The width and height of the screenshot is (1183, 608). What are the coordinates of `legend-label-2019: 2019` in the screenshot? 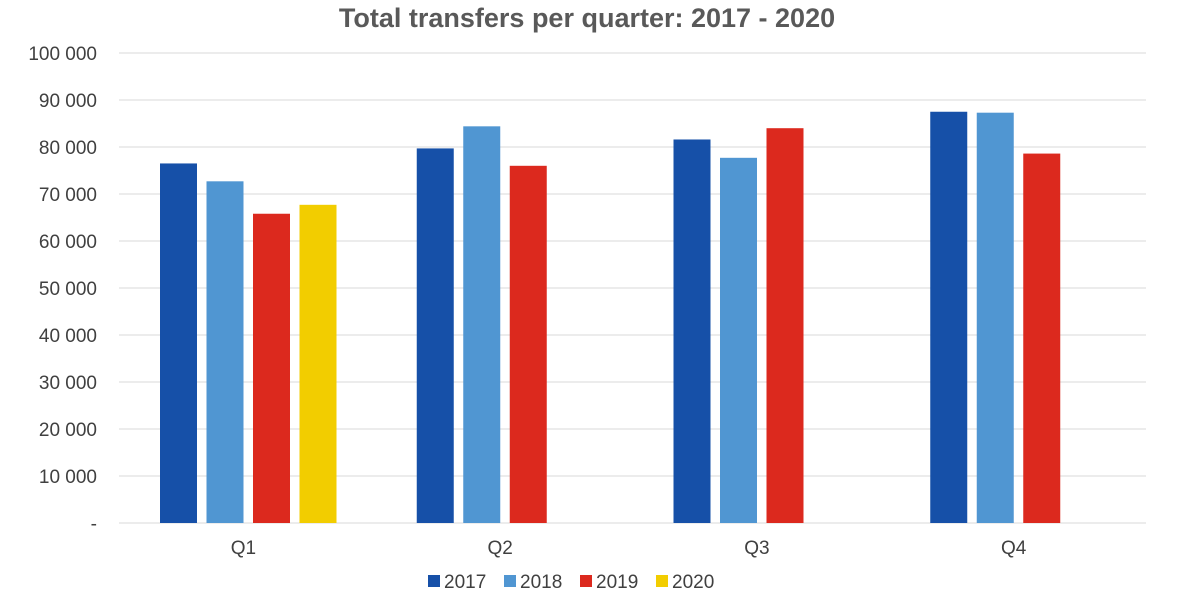 It's located at (617, 582).